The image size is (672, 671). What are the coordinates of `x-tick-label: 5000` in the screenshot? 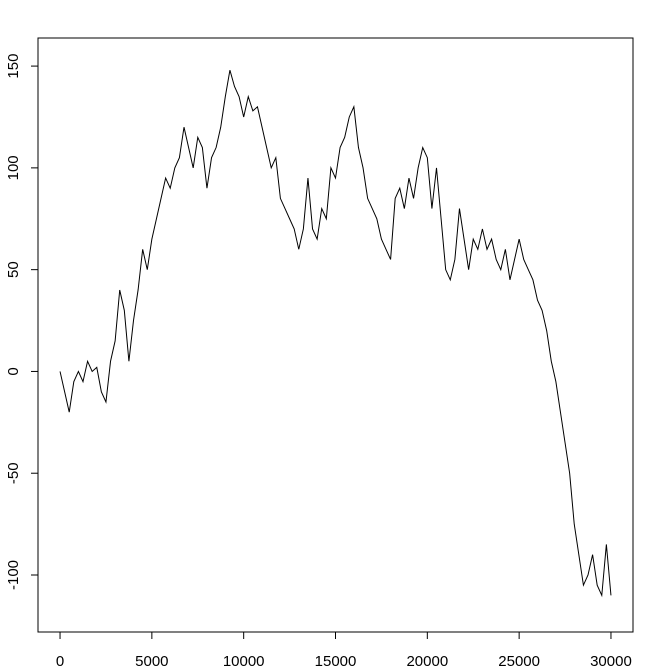 It's located at (151, 661).